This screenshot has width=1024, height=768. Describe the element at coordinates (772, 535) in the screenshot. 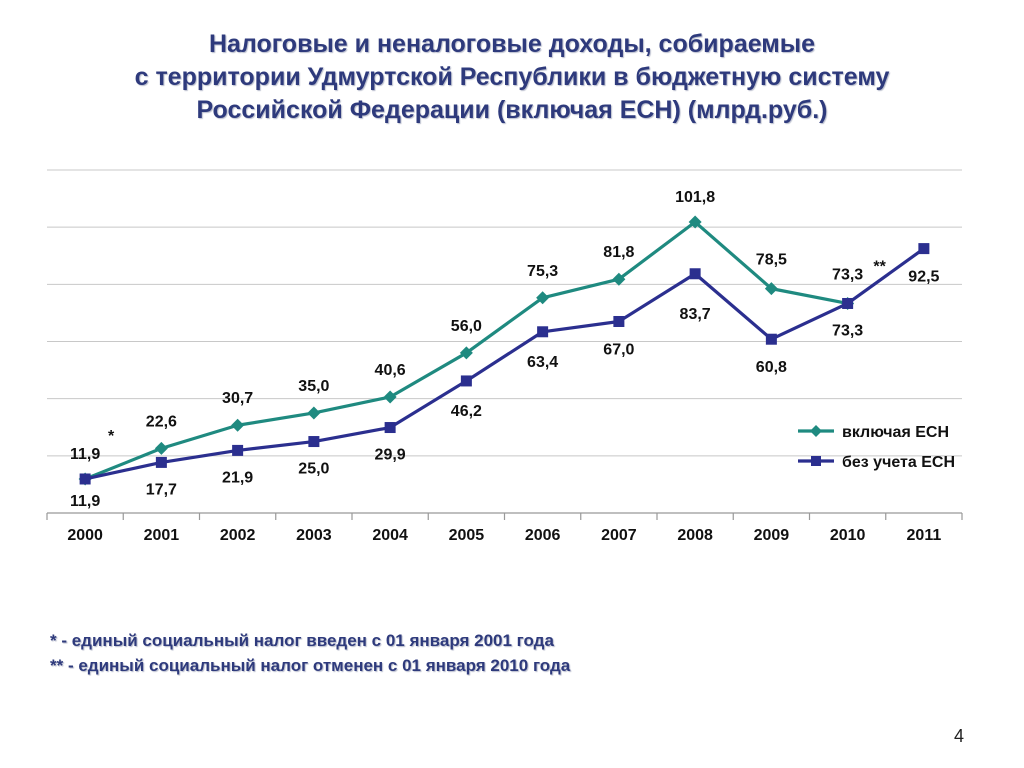

I see `x-tick-label: 2009` at that location.